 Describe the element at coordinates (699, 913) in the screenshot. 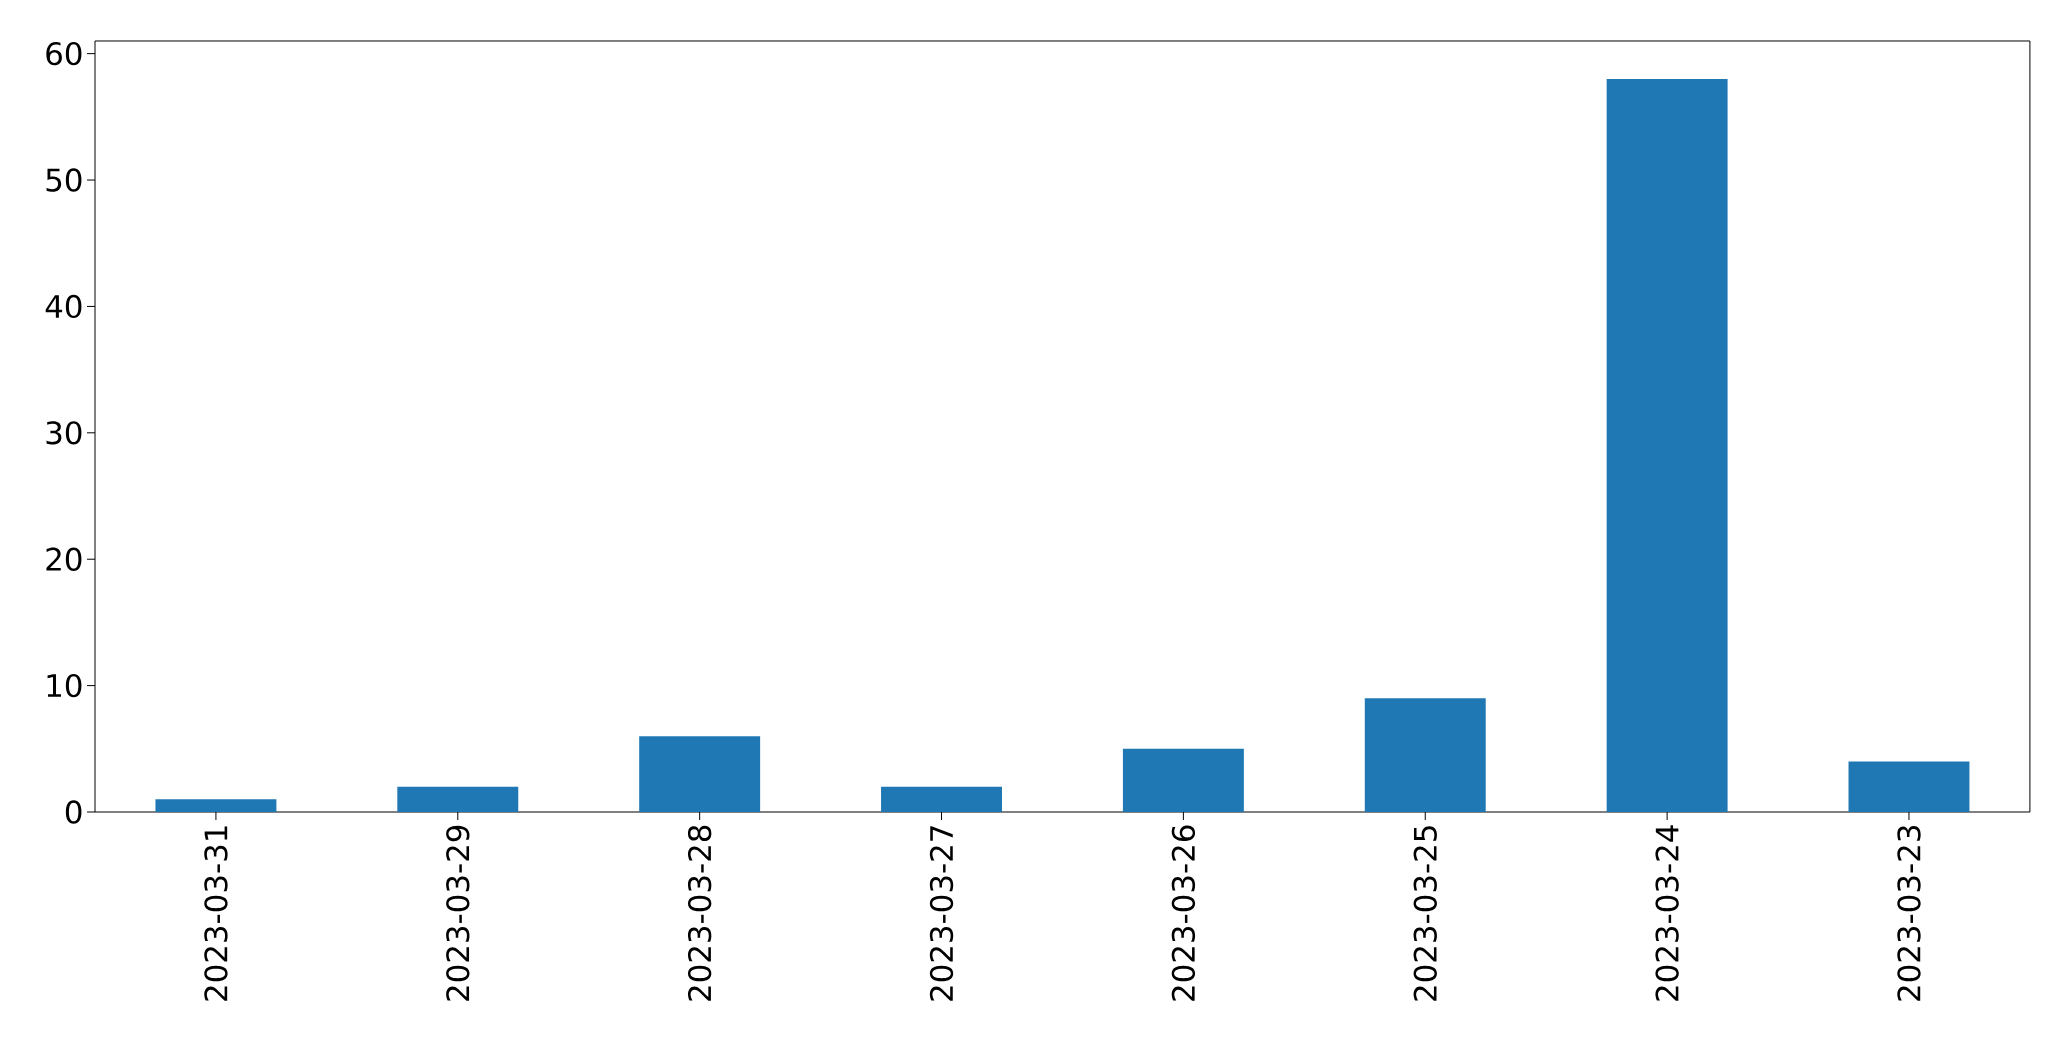

I see `x-tick-label: 2023-03-28` at that location.